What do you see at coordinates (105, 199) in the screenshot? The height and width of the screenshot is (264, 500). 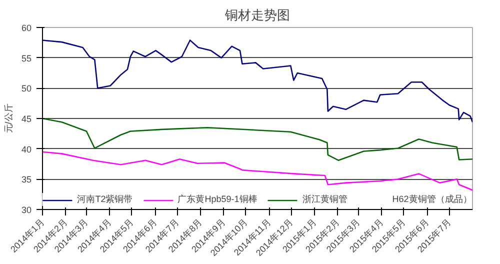 I see `legend-label: 河南T2紫铜带` at bounding box center [105, 199].